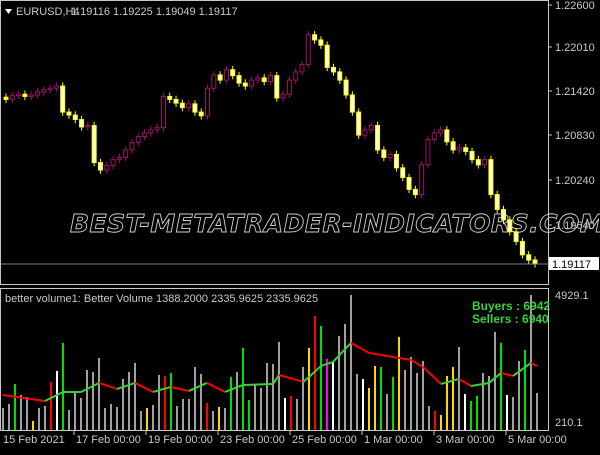 This screenshot has height=455, width=600. I want to click on watermark: BEST-METATRADER-INDICATORS.COM, so click(335, 223).